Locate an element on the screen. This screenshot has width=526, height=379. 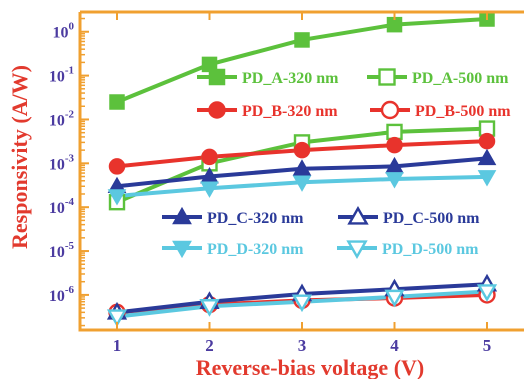
legend-marker-pd-b-320-nm is located at coordinates (217, 110).